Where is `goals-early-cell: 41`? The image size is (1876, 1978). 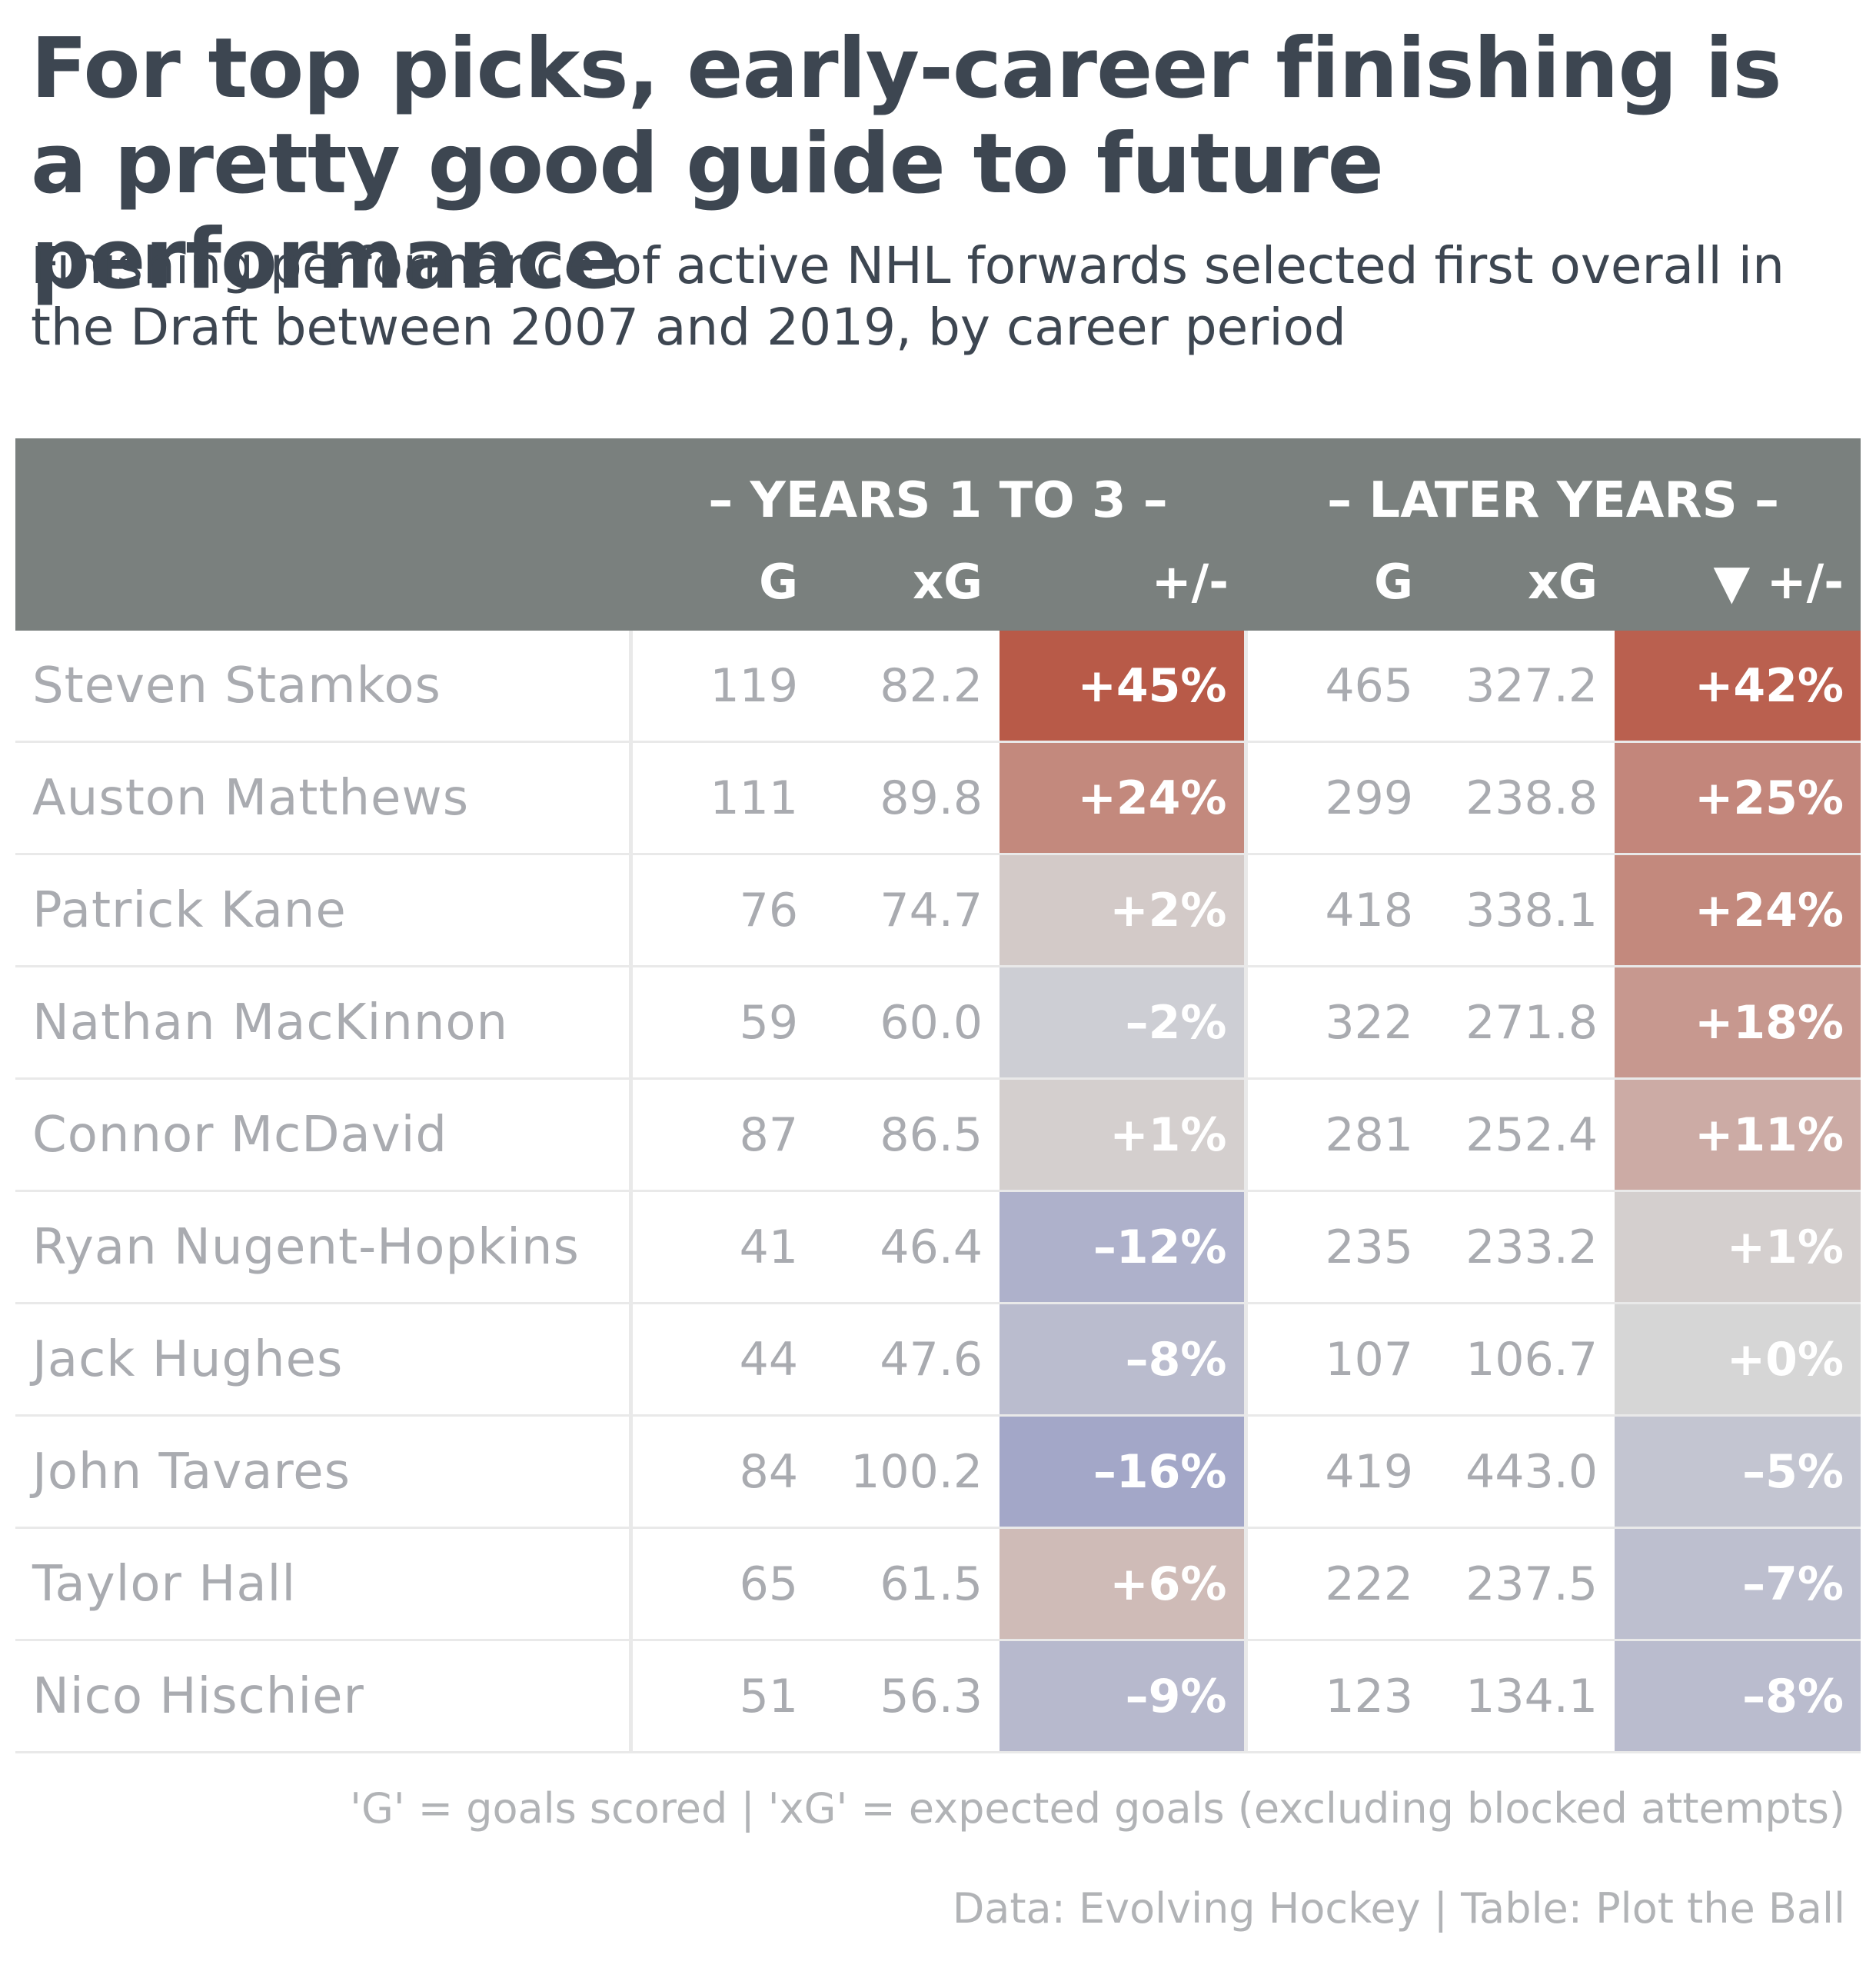
goals-early-cell: 41 is located at coordinates (722, 1247).